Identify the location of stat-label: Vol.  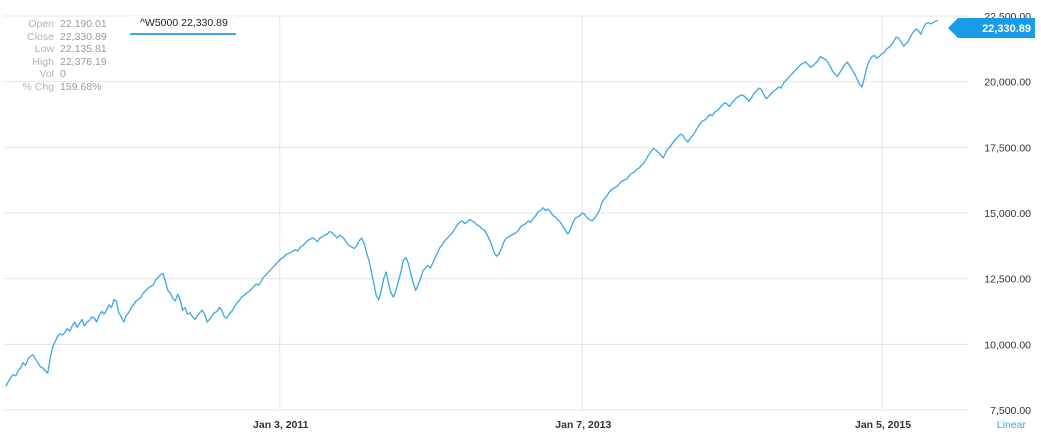
(46, 74).